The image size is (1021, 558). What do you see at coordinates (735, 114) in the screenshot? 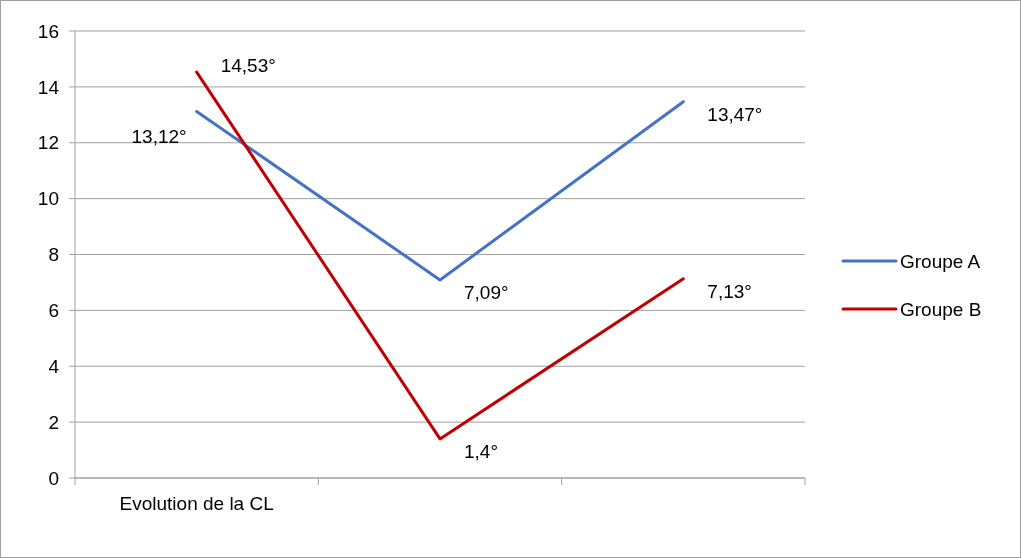
I see `data-label: 13,47°` at bounding box center [735, 114].